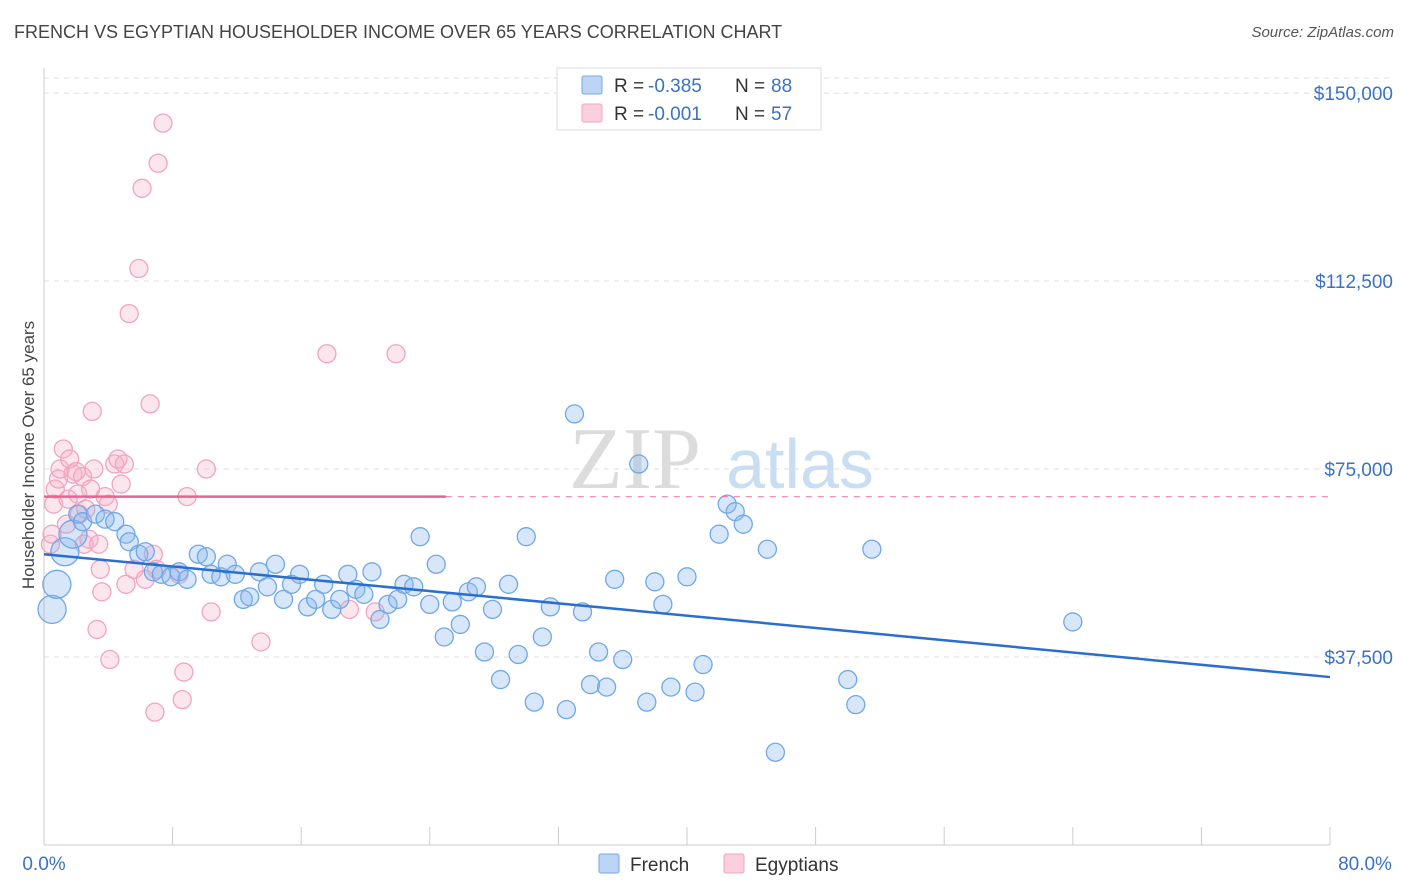 The height and width of the screenshot is (892, 1406). Describe the element at coordinates (629, 86) in the screenshot. I see `french-r-label: R =` at that location.